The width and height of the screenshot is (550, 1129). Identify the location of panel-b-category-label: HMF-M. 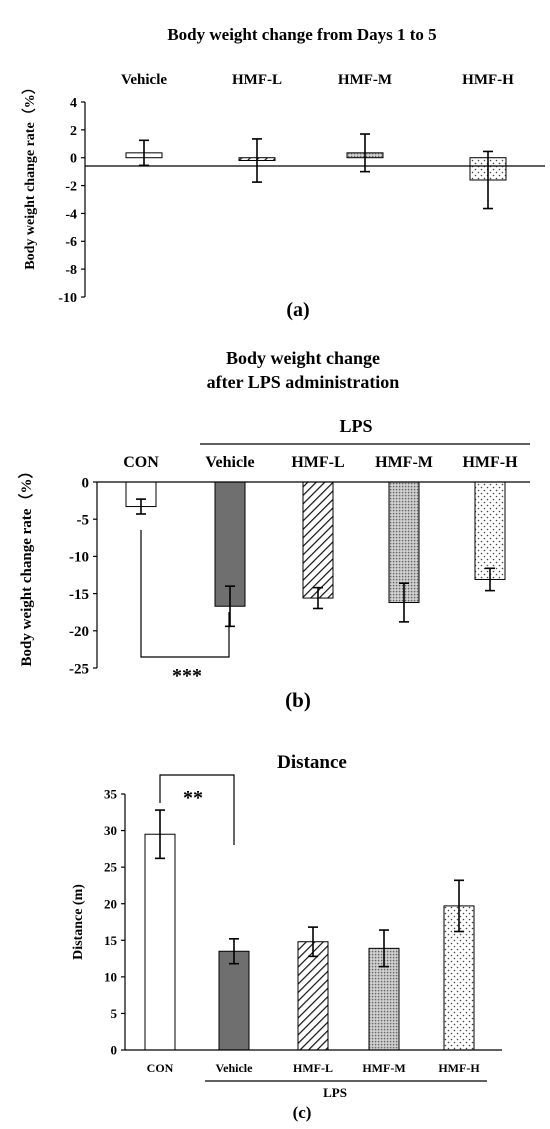
(404, 462).